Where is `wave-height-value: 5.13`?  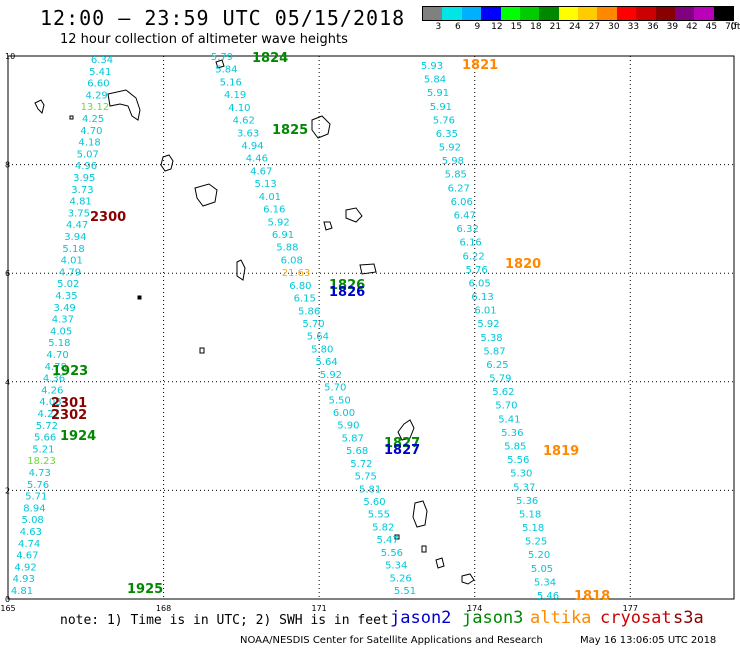 wave-height-value: 5.13 is located at coordinates (265, 184).